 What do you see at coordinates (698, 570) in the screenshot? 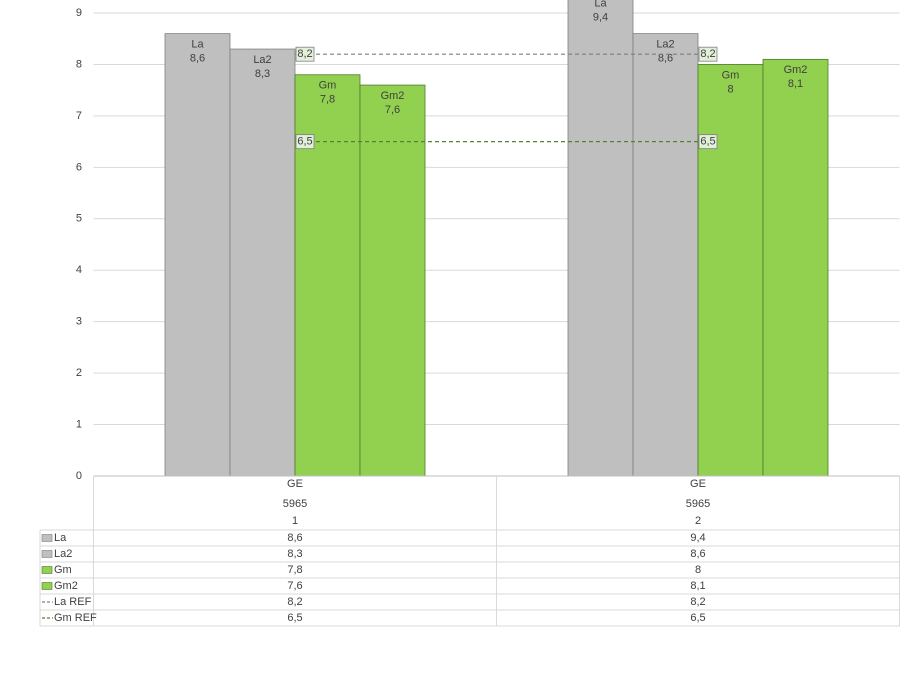
I see `table-cell: 8` at bounding box center [698, 570].